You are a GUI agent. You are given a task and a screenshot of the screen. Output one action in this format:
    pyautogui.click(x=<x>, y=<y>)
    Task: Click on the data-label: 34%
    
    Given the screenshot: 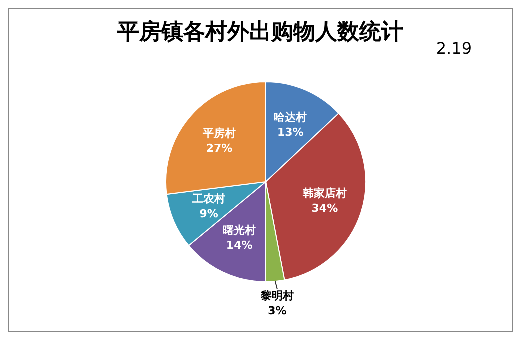 What is the action you would take?
    pyautogui.click(x=325, y=209)
    